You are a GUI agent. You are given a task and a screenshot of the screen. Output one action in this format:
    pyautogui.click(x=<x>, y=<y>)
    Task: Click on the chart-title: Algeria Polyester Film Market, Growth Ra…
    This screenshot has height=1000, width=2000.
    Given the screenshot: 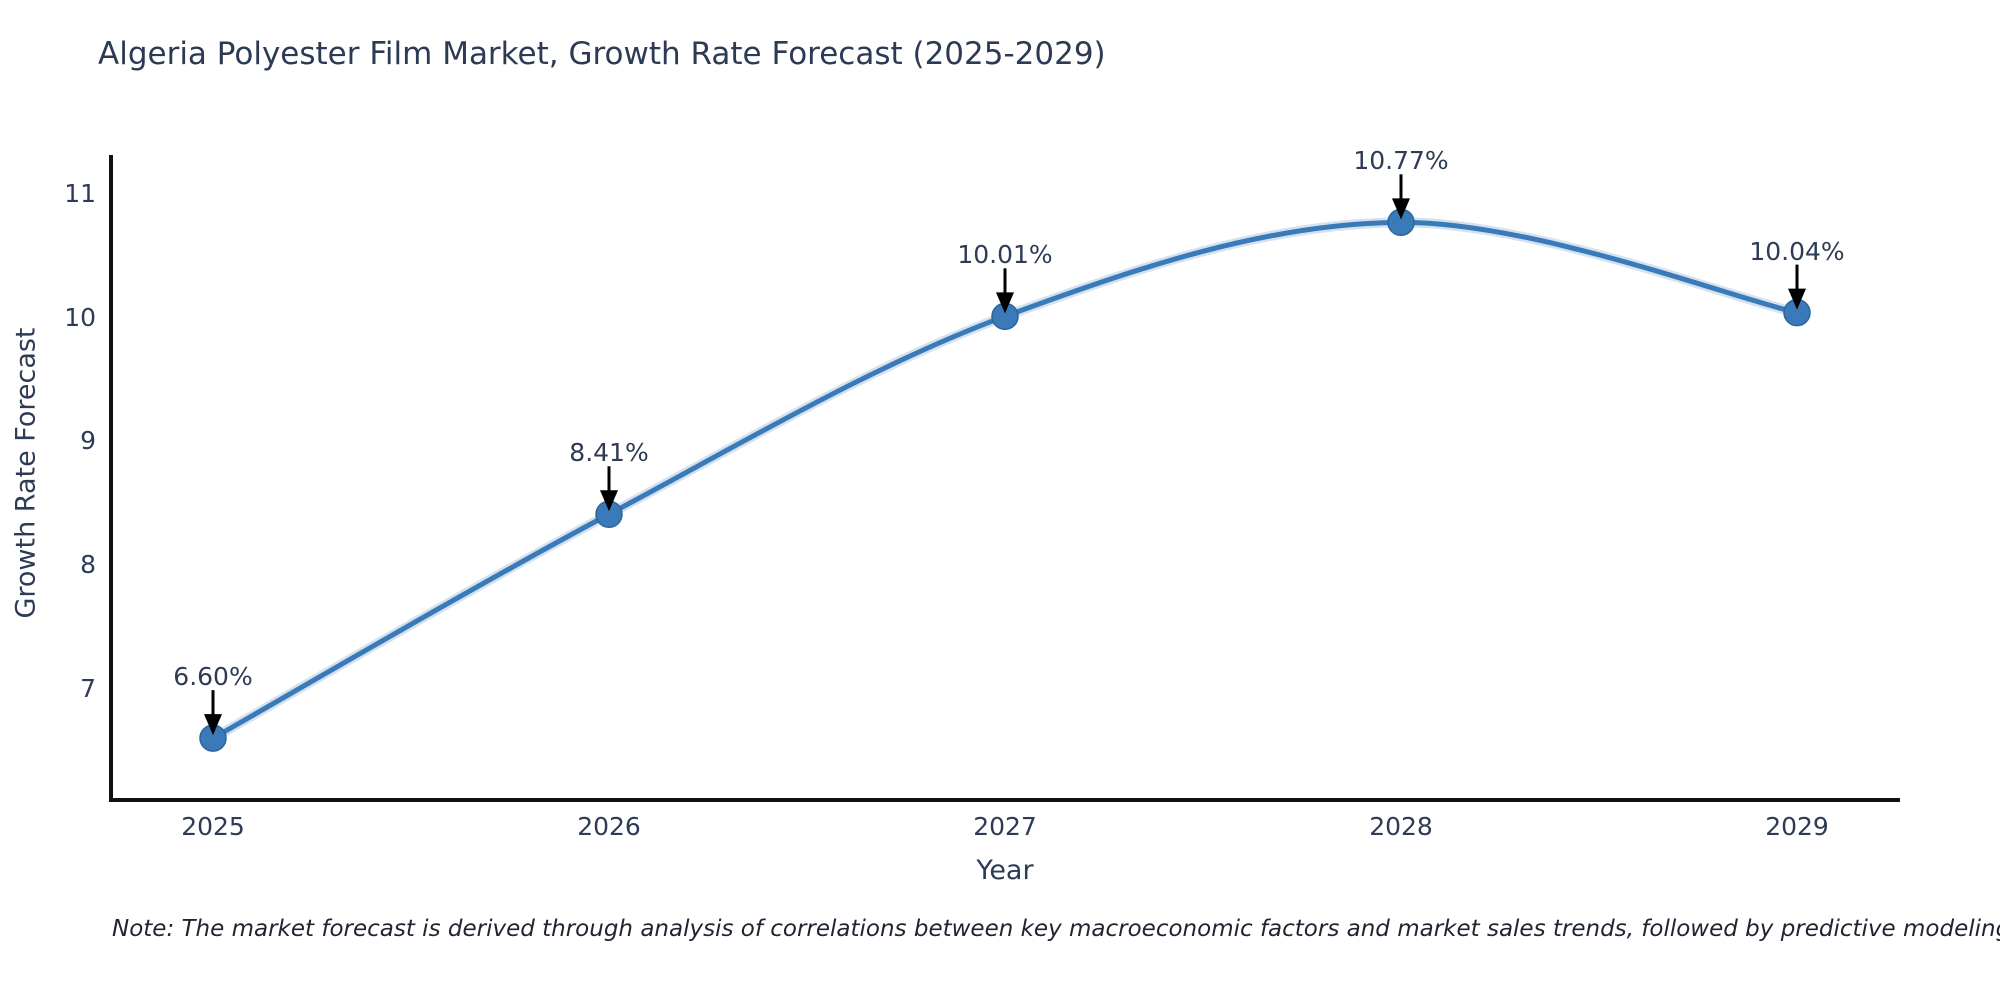 What is the action you would take?
    pyautogui.click(x=602, y=54)
    